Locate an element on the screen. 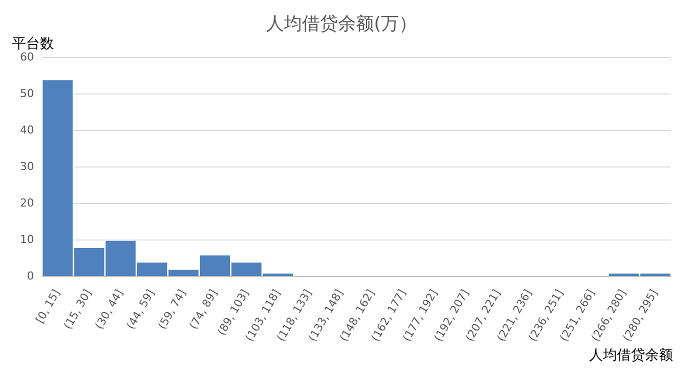 The height and width of the screenshot is (373, 685). y-tick-label: 40 is located at coordinates (27, 129).